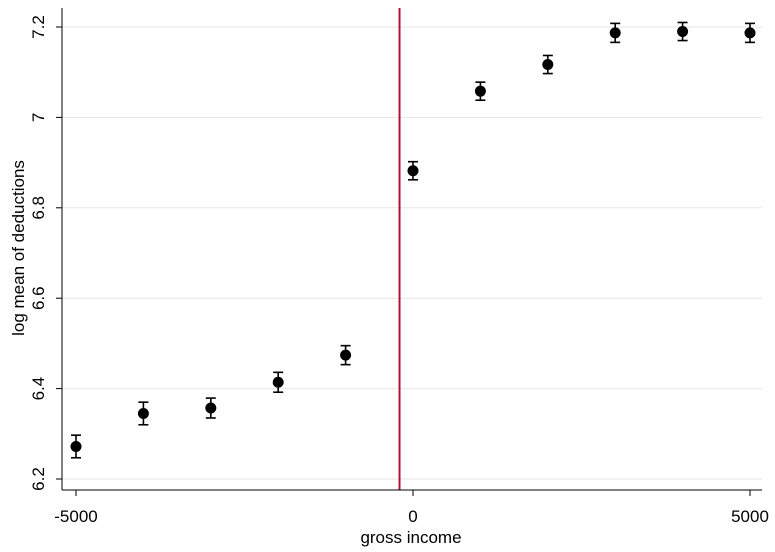 The image size is (775, 552). I want to click on x-axis-label: gross income, so click(410, 537).